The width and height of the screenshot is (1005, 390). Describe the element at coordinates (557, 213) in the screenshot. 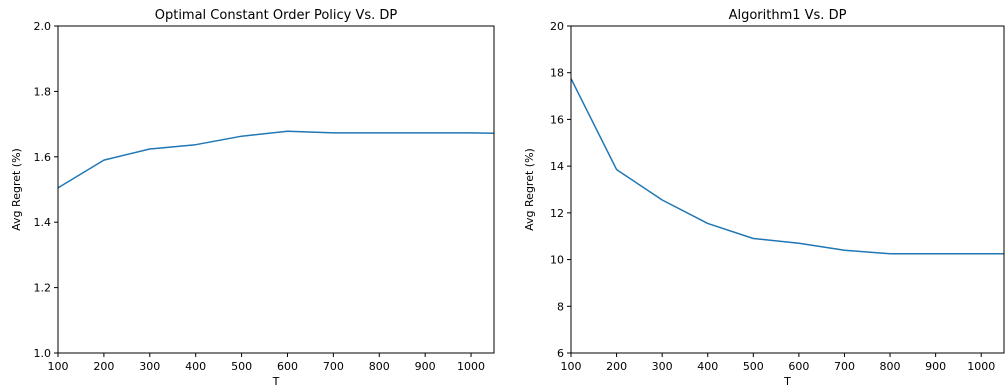

I see `y-tick-label: 12` at that location.